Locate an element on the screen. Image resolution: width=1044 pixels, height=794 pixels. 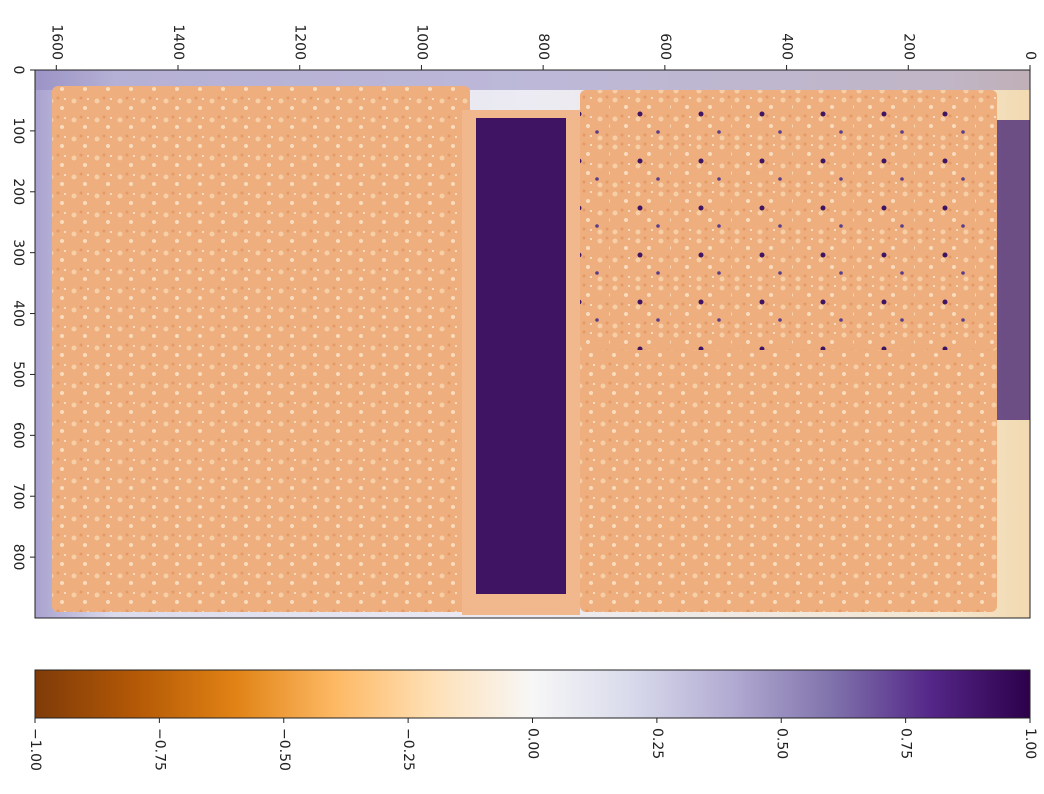
y-tick-label: 100 is located at coordinates (18, 131).